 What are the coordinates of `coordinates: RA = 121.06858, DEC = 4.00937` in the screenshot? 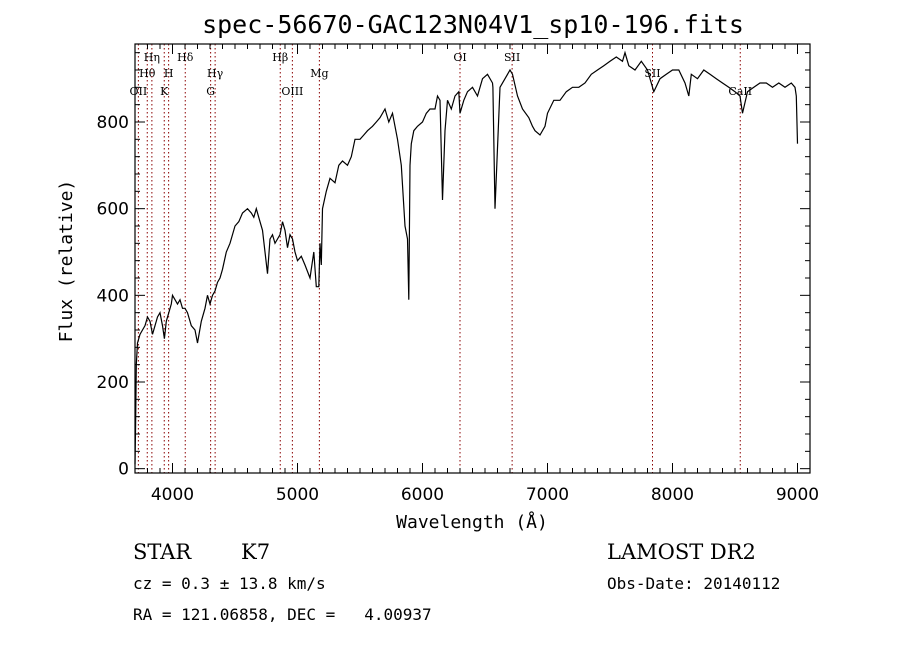 It's located at (282, 614).